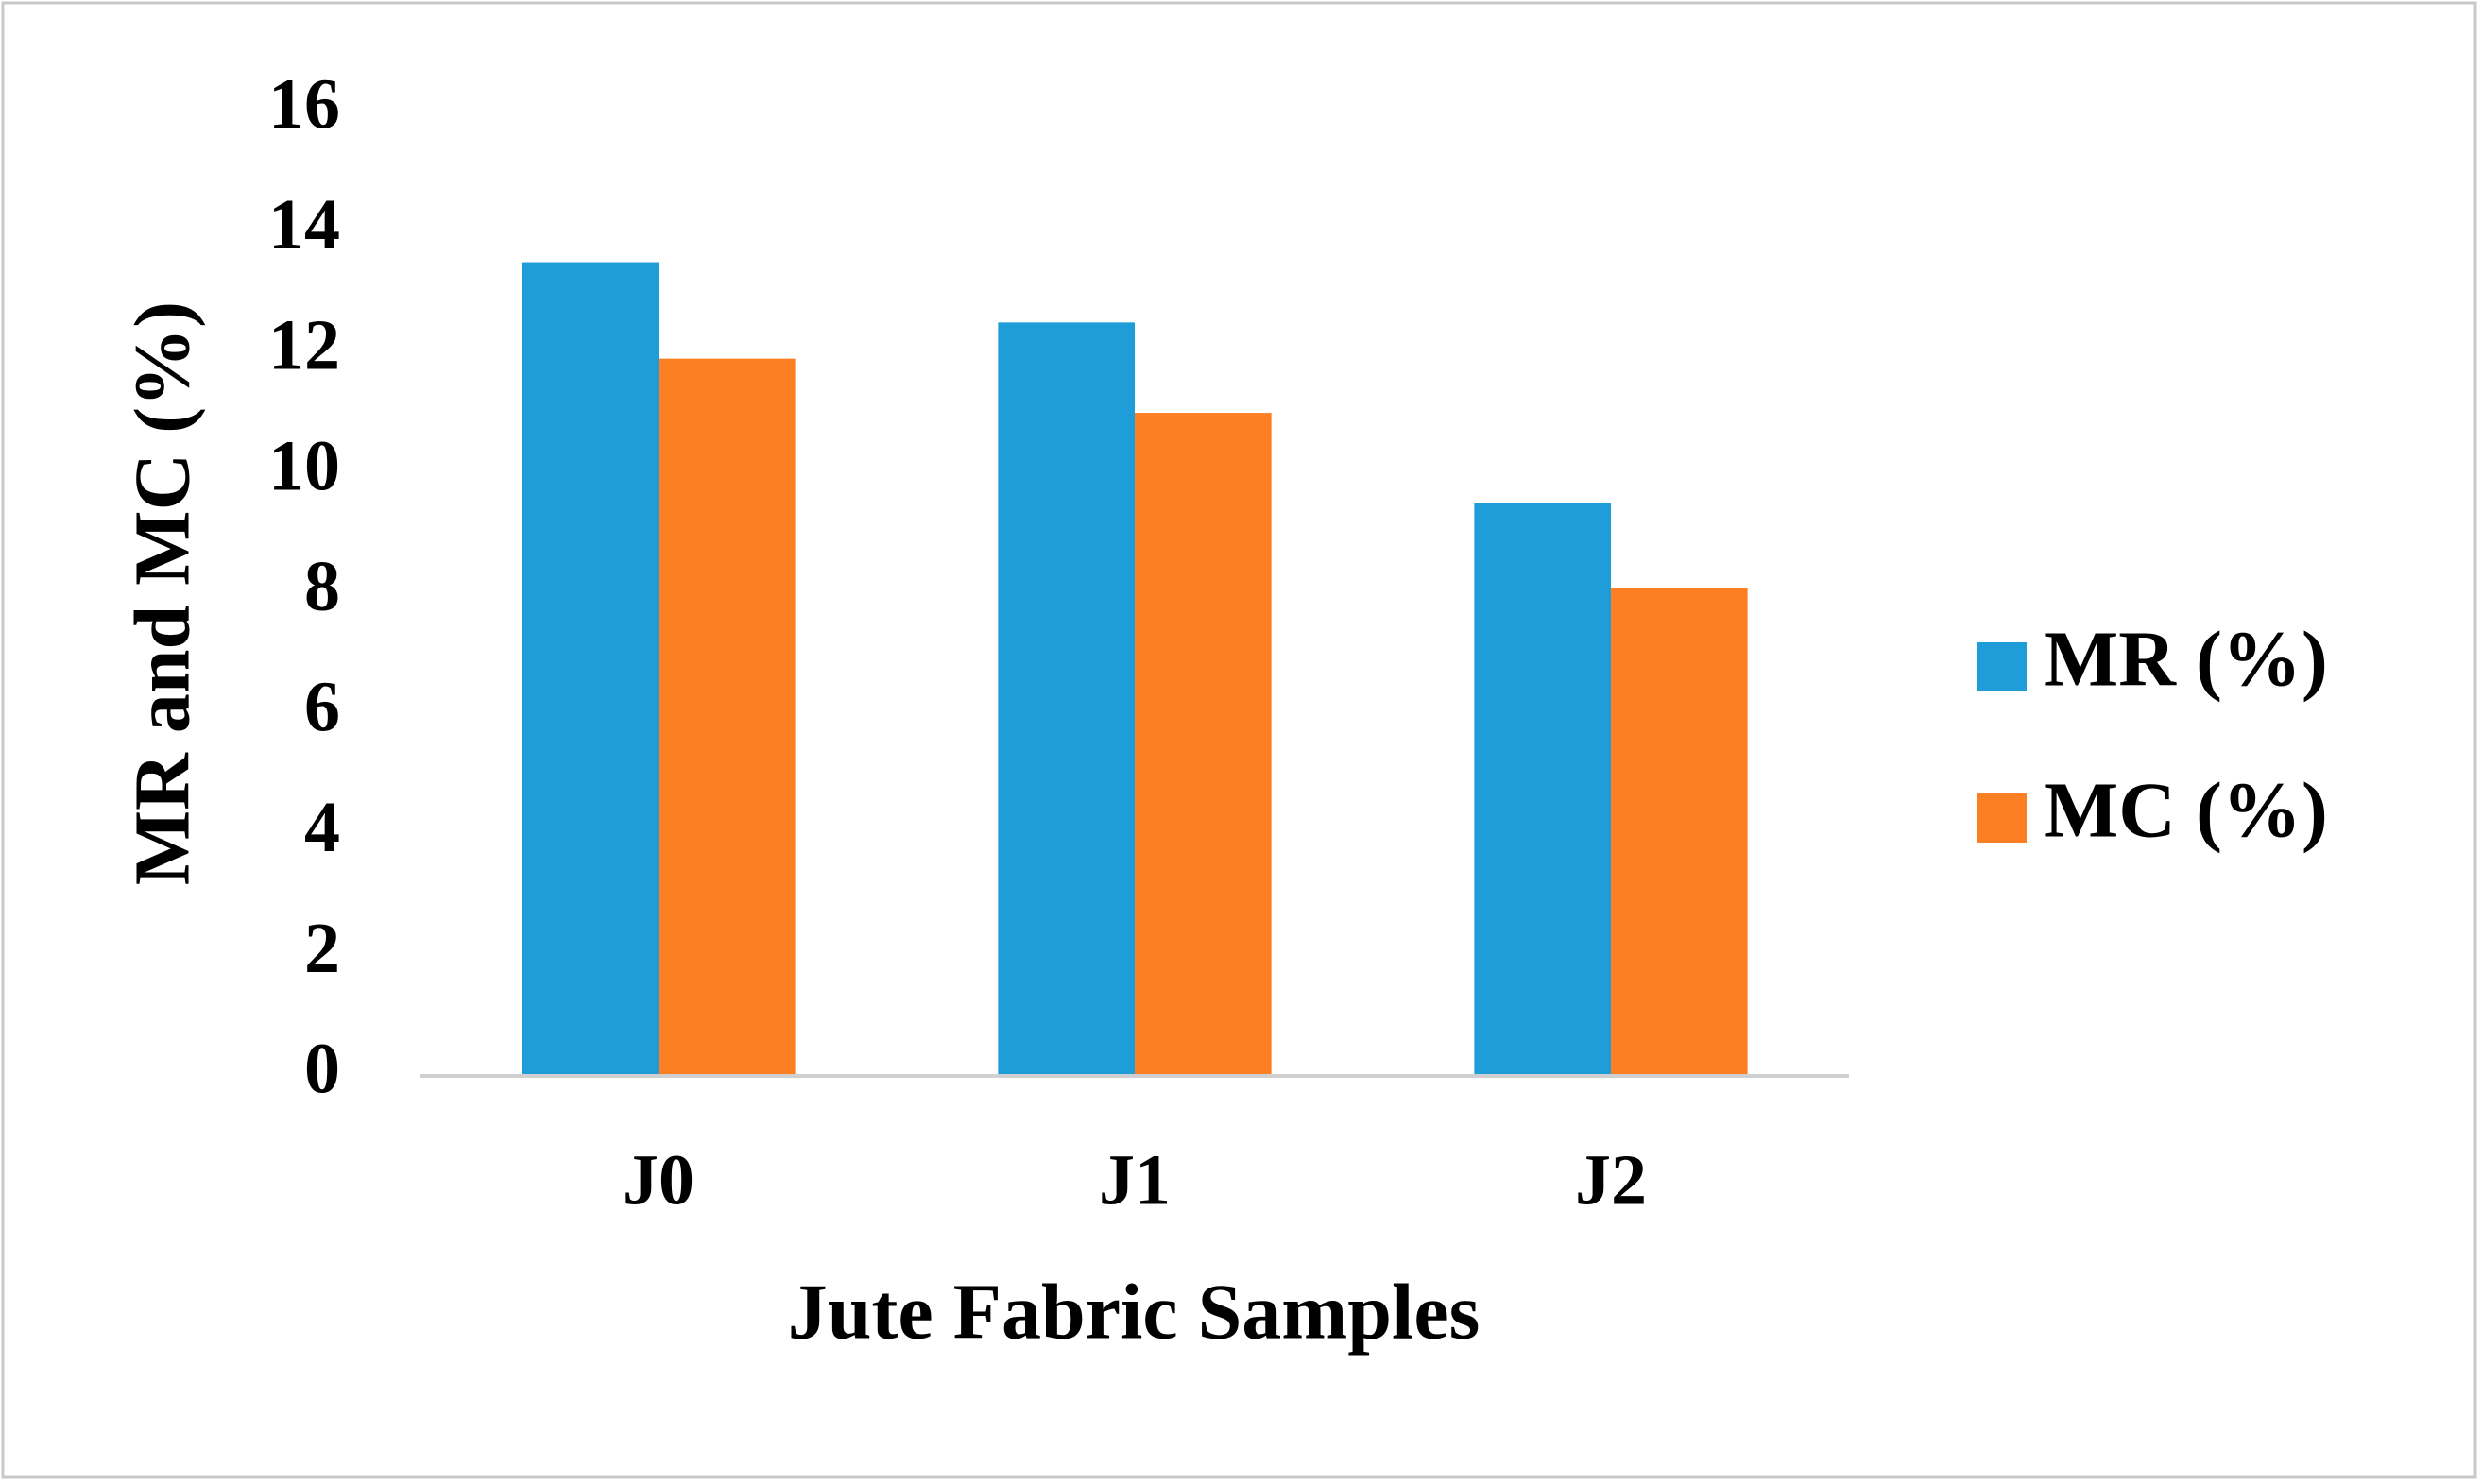 The width and height of the screenshot is (2482, 1484). Describe the element at coordinates (2186, 659) in the screenshot. I see `legend-label: MR (%)` at that location.